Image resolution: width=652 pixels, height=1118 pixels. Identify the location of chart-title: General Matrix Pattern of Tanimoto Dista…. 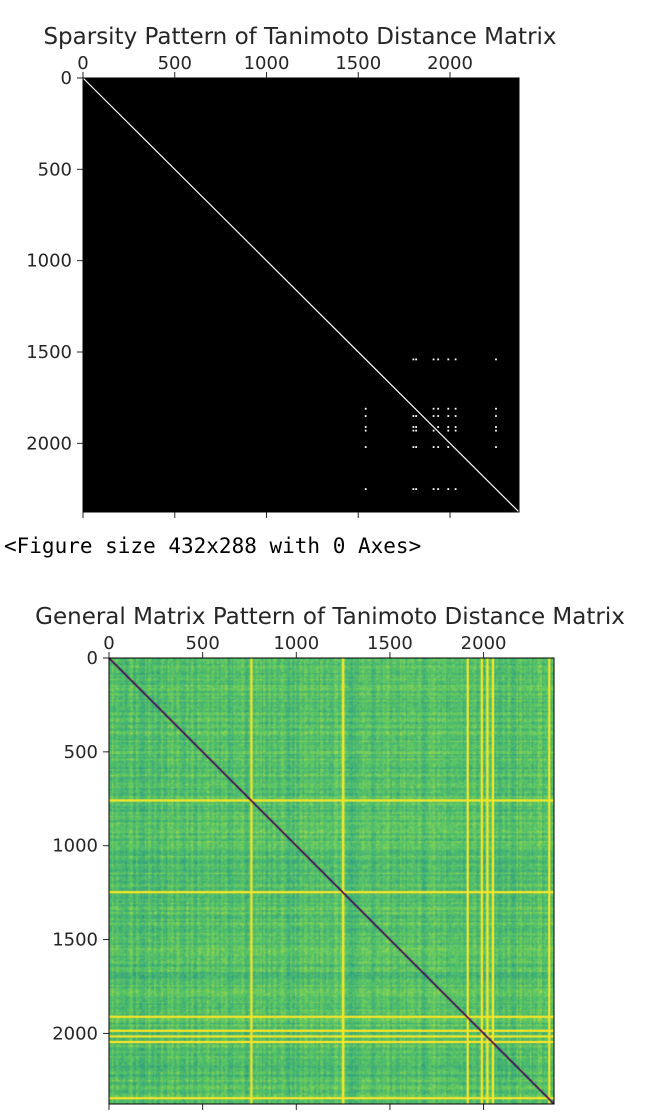
(330, 617).